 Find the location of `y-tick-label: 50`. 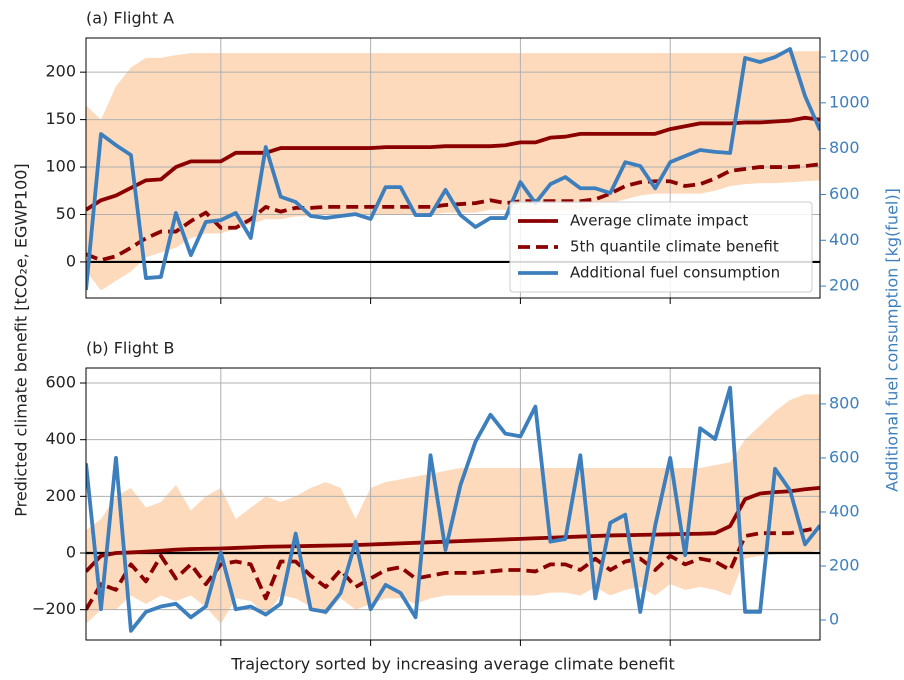

y-tick-label: 50 is located at coordinates (66, 213).